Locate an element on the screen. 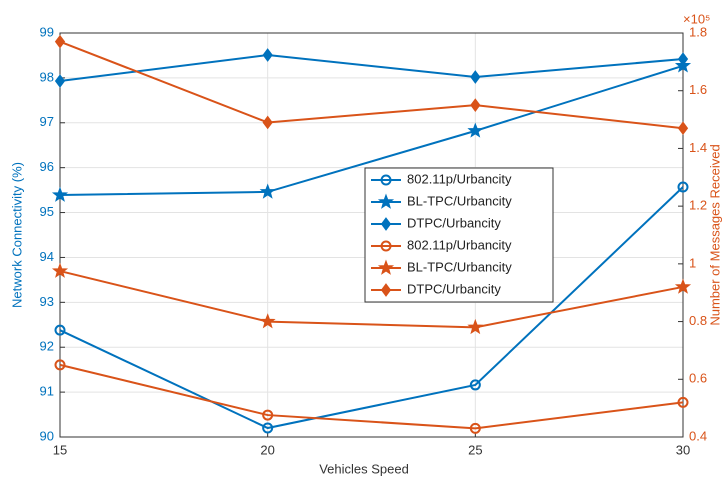 This screenshot has height=485, width=728. y-tick-label: 95 is located at coordinates (47, 211).